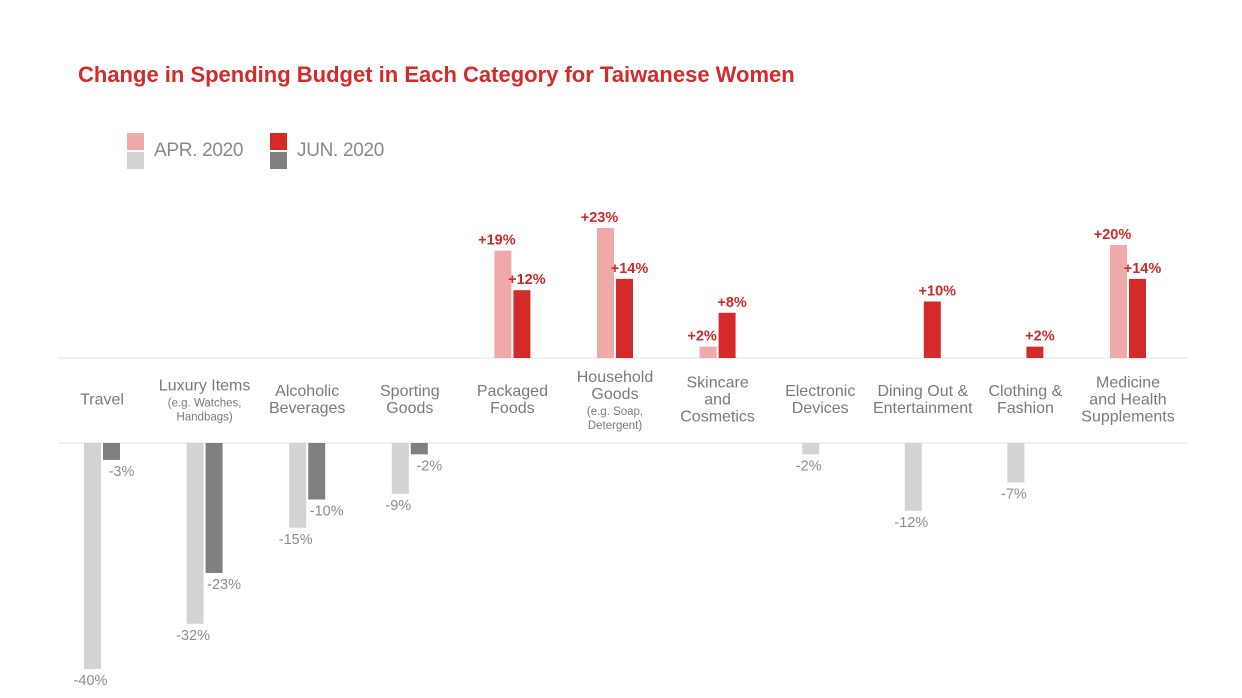 The height and width of the screenshot is (698, 1242). What do you see at coordinates (911, 523) in the screenshot?
I see `value-label-apr-dining-out-entertainment: -12%` at bounding box center [911, 523].